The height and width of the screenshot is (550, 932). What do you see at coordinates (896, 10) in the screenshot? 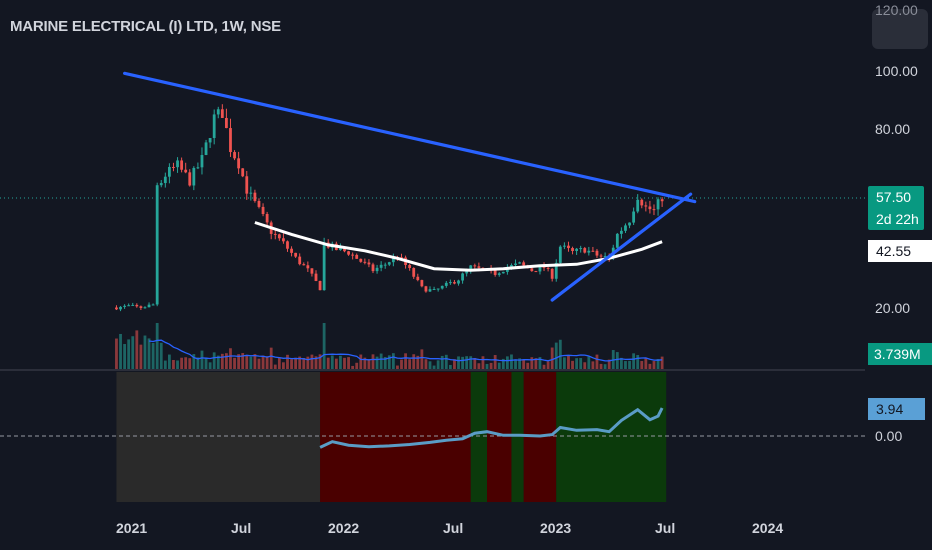
I see `price-tick-partial: 120.00` at bounding box center [896, 10].